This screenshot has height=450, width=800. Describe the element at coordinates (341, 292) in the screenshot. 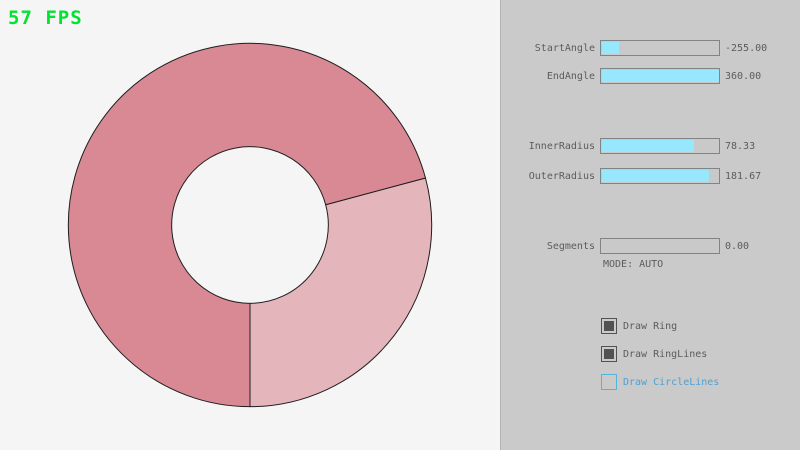

I see `ring-segment-single-pass` at that location.